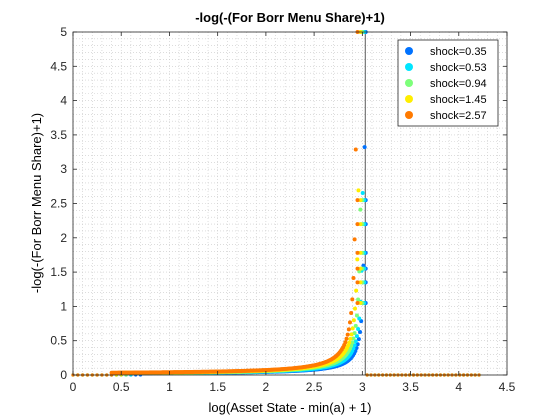 The width and height of the screenshot is (560, 420). I want to click on x-tick-label: 1, so click(169, 387).